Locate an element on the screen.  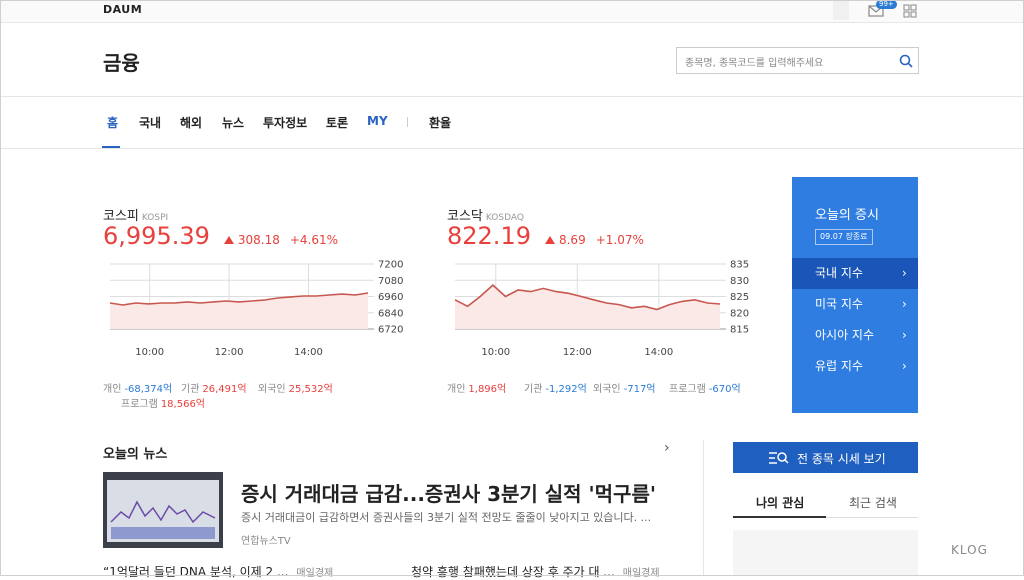
menu-label: 아시아 지수 is located at coordinates (845, 335).